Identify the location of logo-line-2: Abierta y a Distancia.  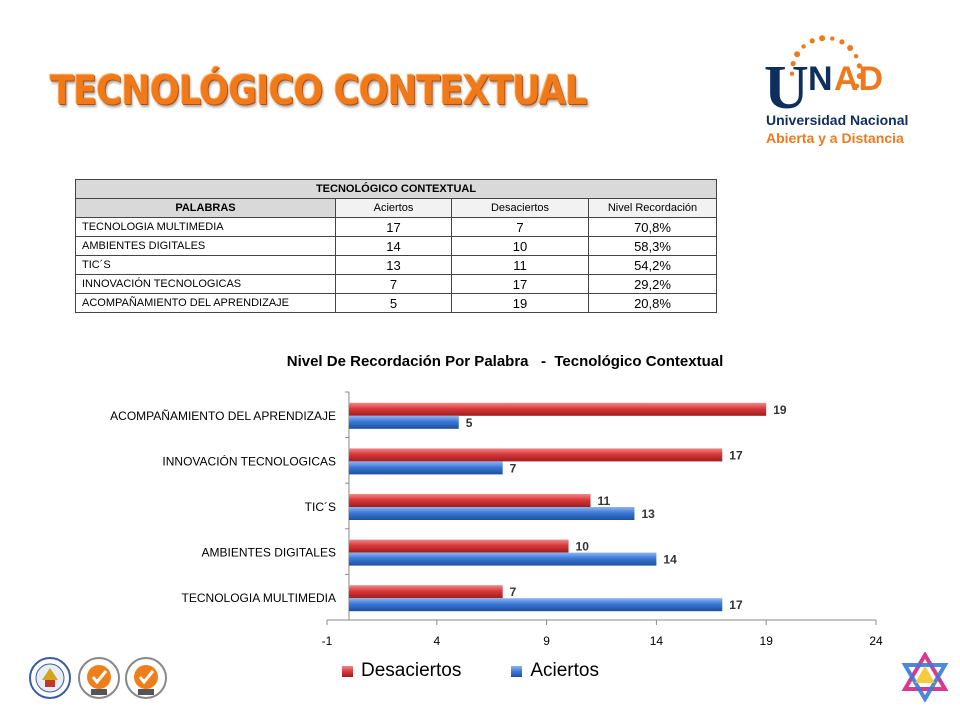
(835, 138).